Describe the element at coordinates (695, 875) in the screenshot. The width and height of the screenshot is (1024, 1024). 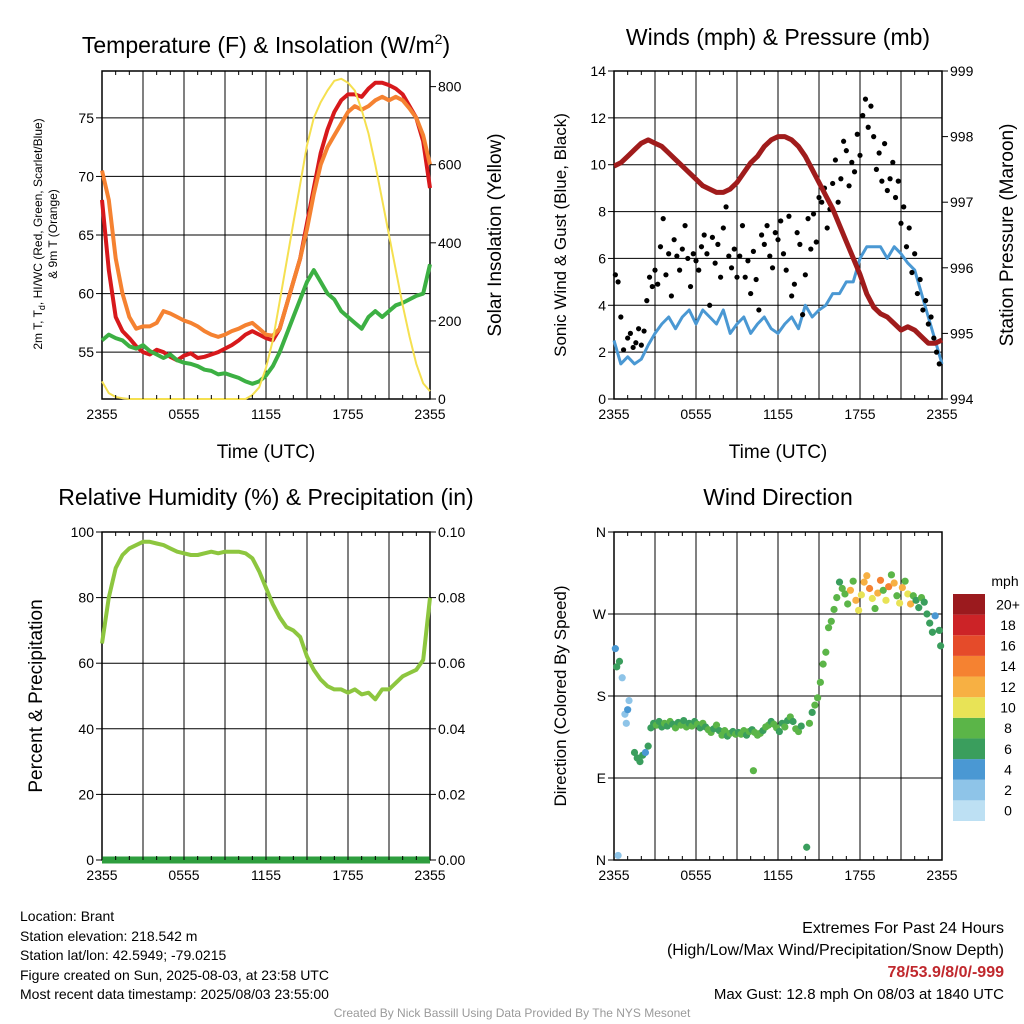
I see `dir-xtick-label: 0555` at that location.